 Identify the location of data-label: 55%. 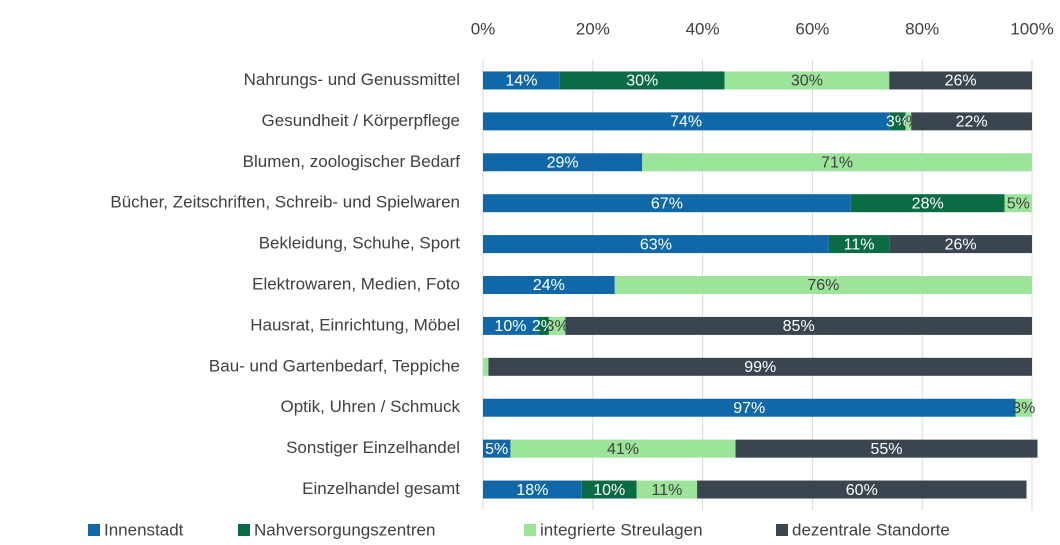
(886, 449).